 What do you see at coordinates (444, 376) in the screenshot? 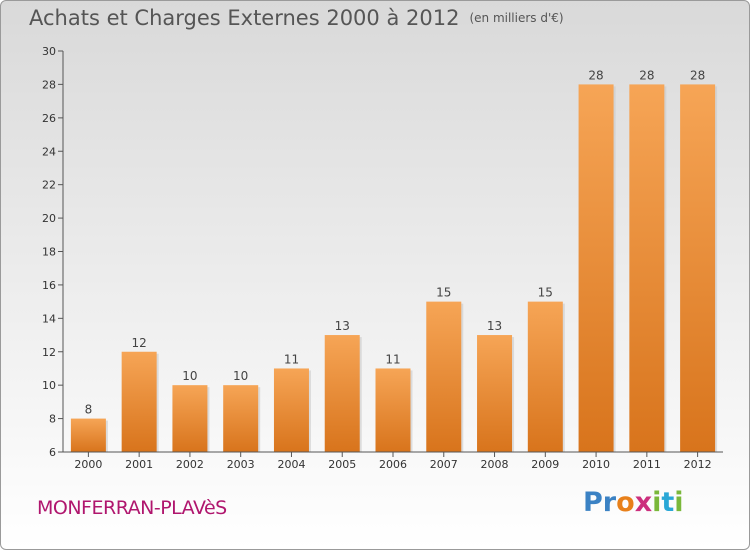
I see `bar-2007` at bounding box center [444, 376].